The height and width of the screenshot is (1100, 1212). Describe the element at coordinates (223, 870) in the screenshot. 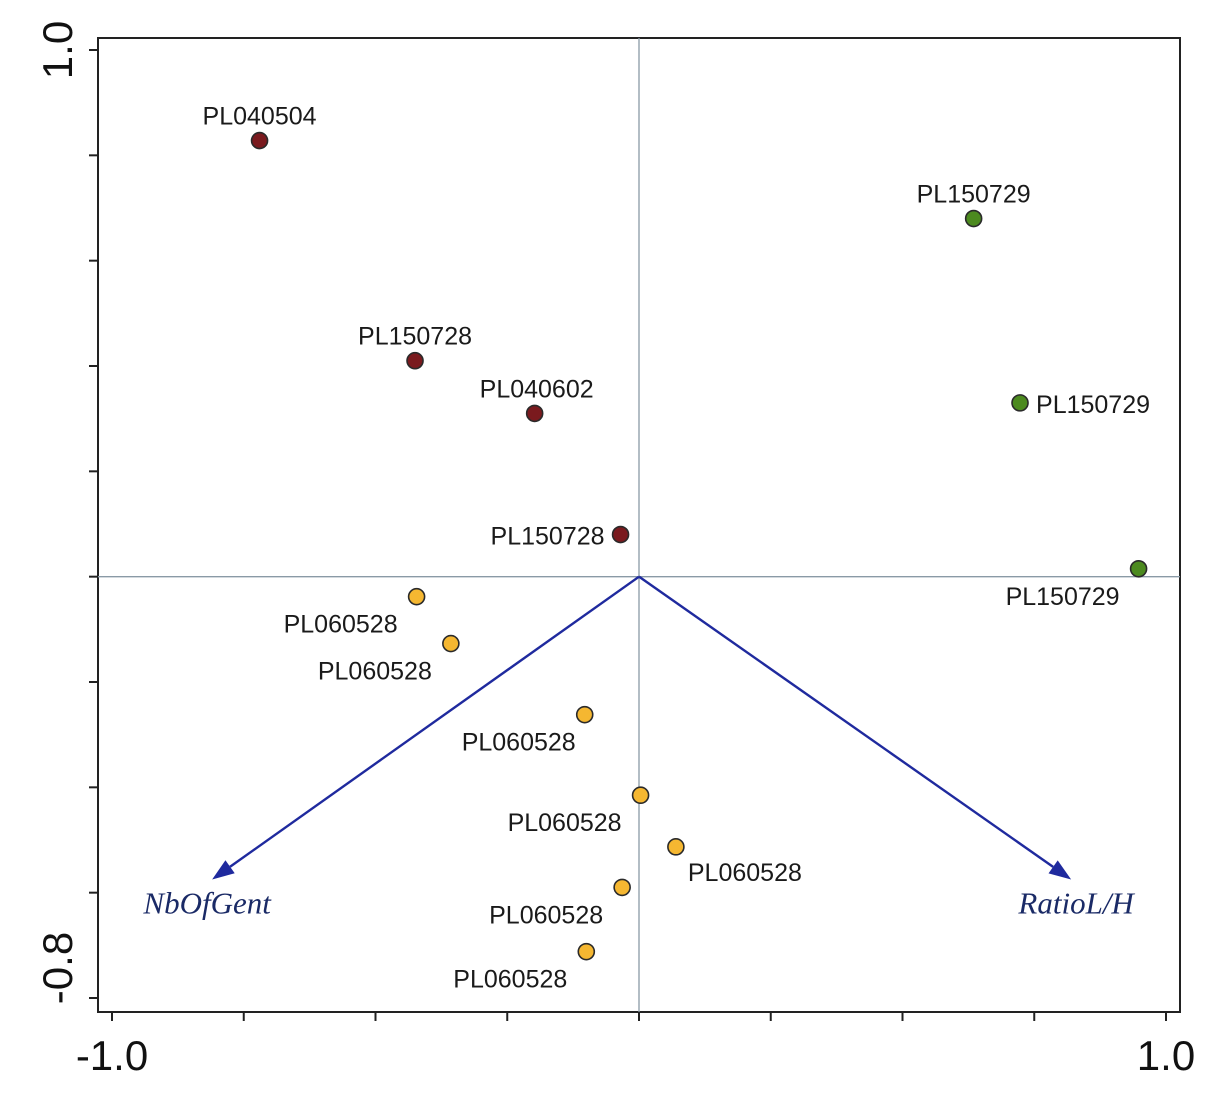

I see `vector-arrowhead-nbofgent` at that location.